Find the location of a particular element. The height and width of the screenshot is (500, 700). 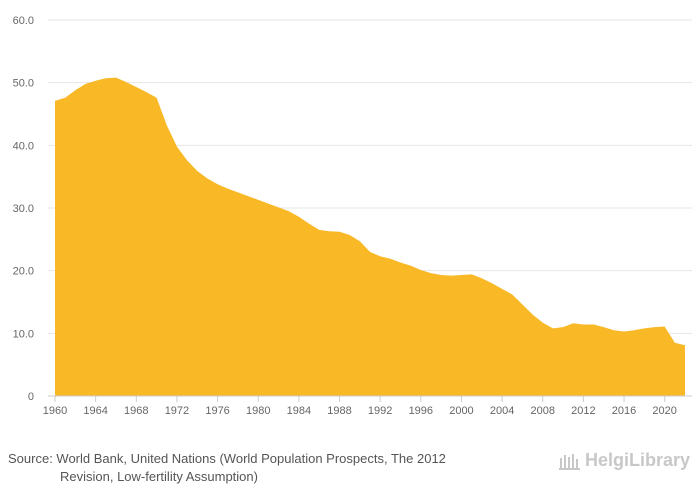

x-tick-label: 1964 is located at coordinates (95, 411).